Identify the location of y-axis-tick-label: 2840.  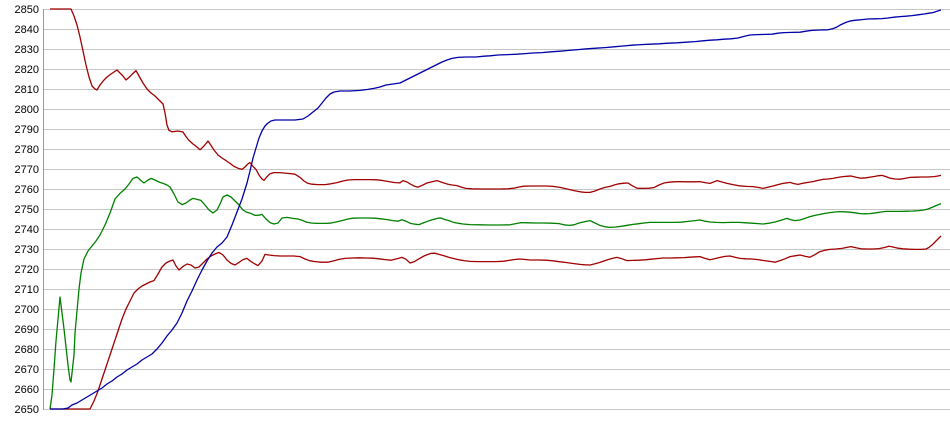
(27, 30).